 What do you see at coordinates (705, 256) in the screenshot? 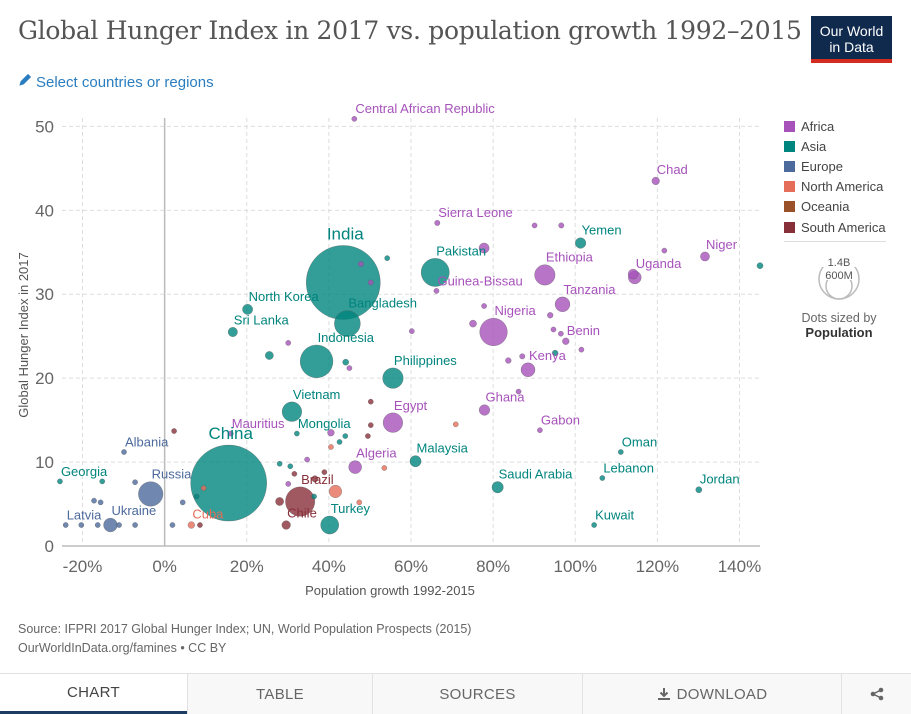
I see `point-niger` at bounding box center [705, 256].